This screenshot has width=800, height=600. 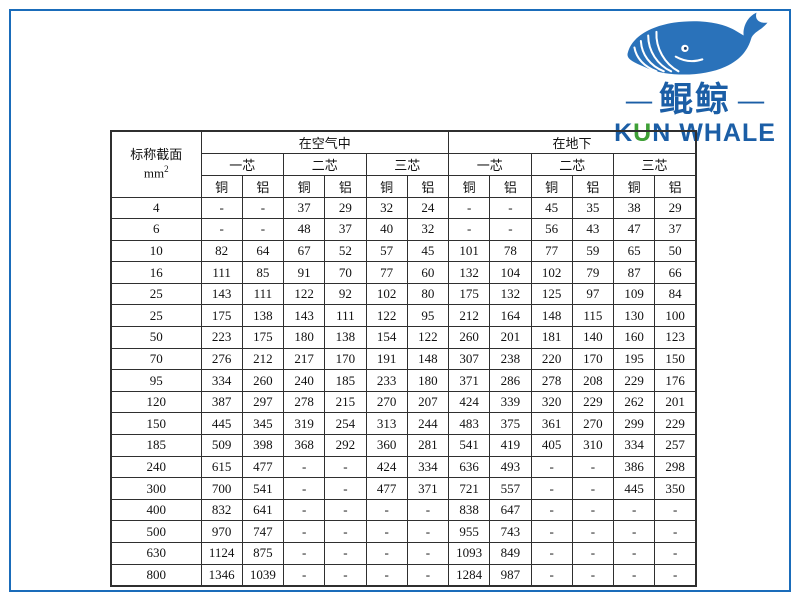 What do you see at coordinates (428, 316) in the screenshot?
I see `value-cell: 95` at bounding box center [428, 316].